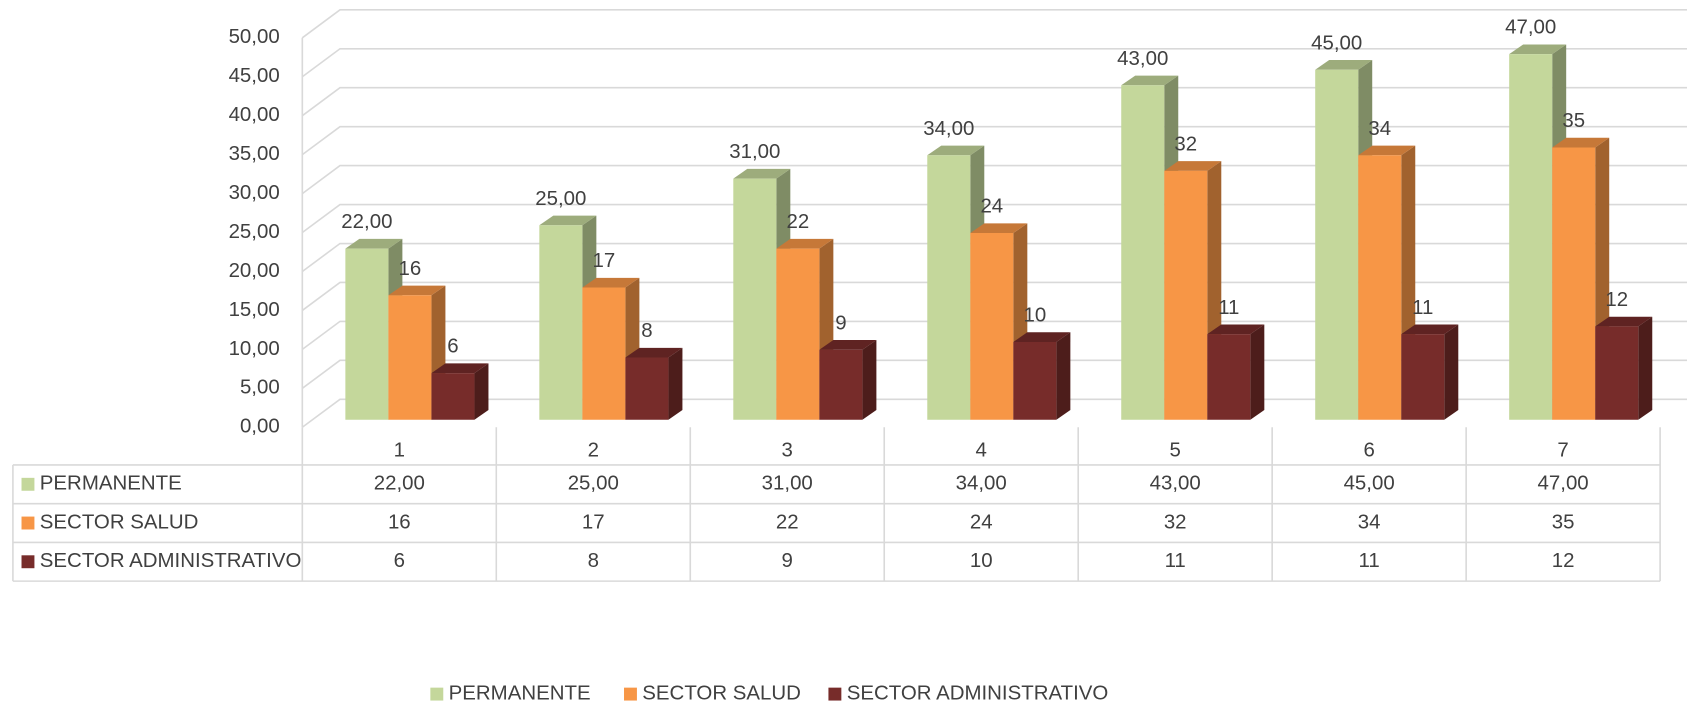  What do you see at coordinates (1563, 521) in the screenshot?
I see `table-cell: 35` at bounding box center [1563, 521].